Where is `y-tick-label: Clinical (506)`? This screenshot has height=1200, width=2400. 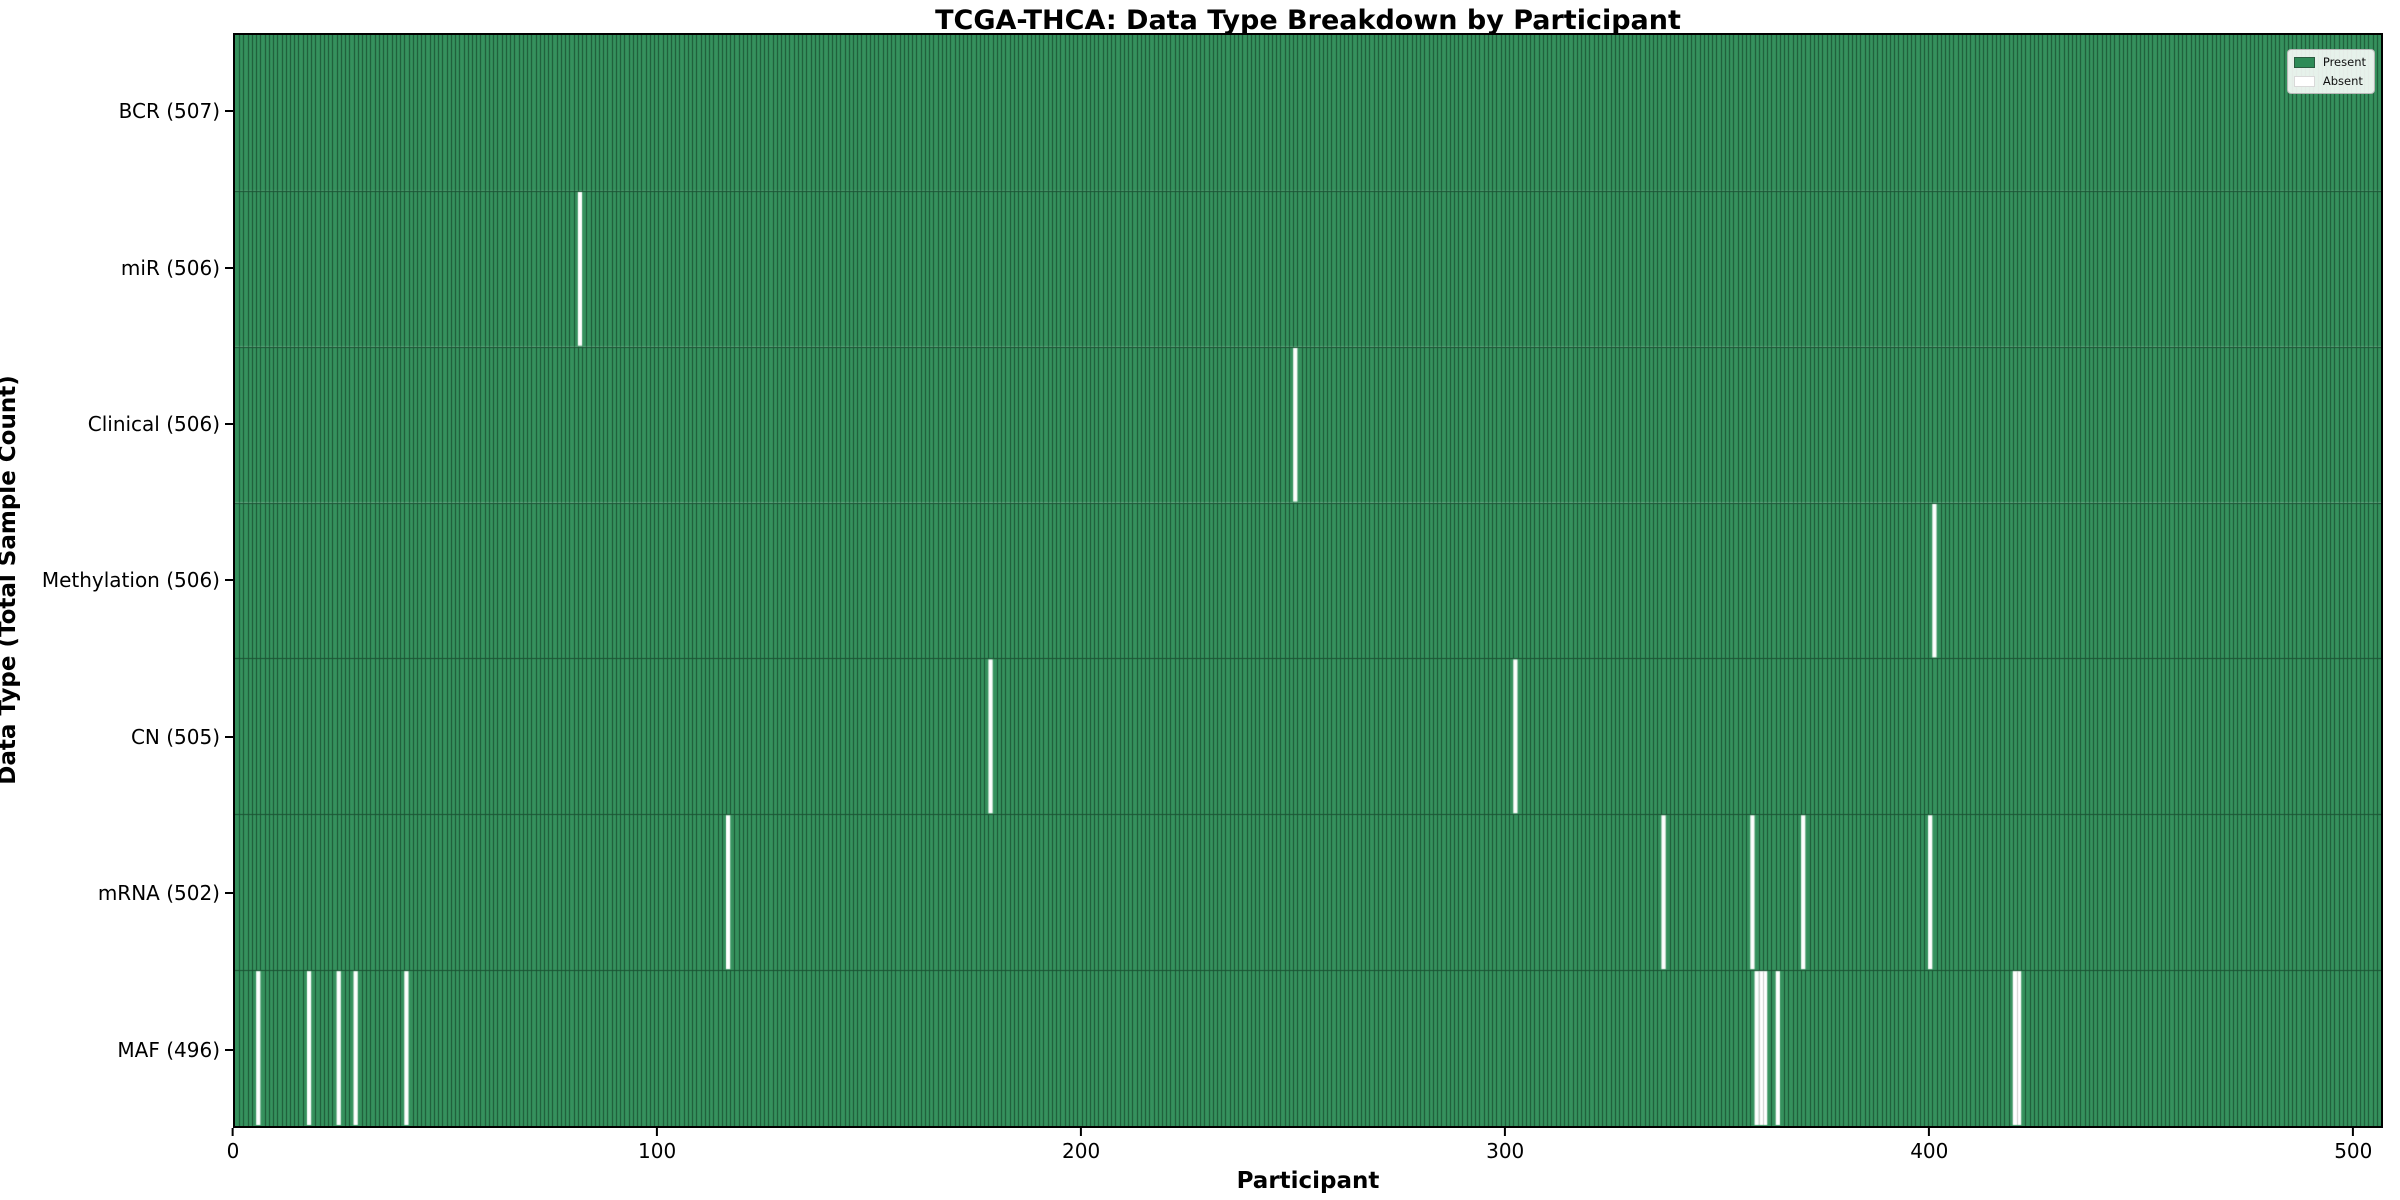
y-tick-label: Clinical (506) is located at coordinates (153, 424).